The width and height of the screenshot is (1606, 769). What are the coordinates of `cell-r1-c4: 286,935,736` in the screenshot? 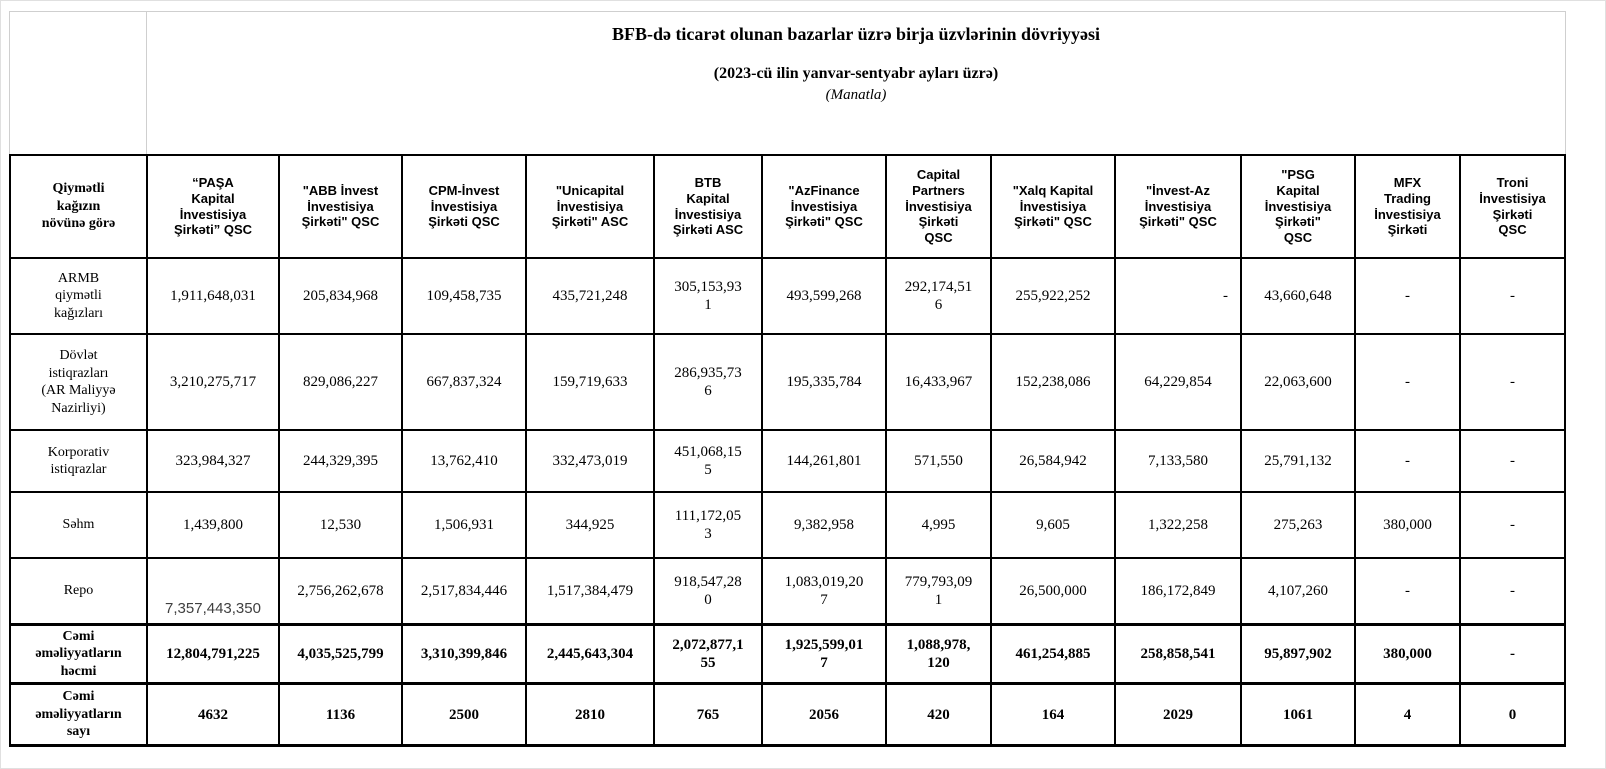 It's located at (708, 382).